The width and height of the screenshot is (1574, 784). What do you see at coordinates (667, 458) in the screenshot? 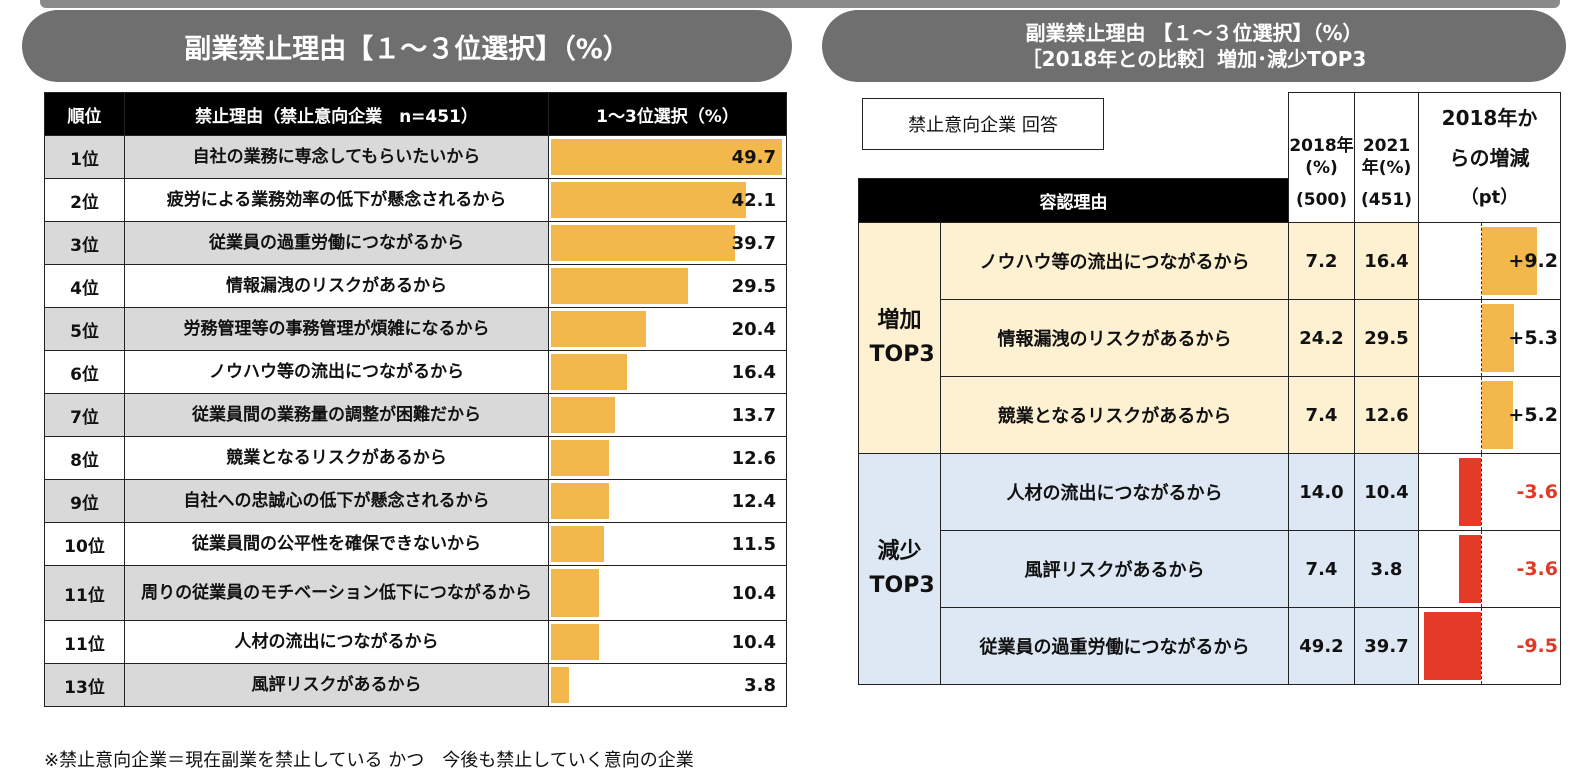
I see `value-cell: 12.6` at bounding box center [667, 458].